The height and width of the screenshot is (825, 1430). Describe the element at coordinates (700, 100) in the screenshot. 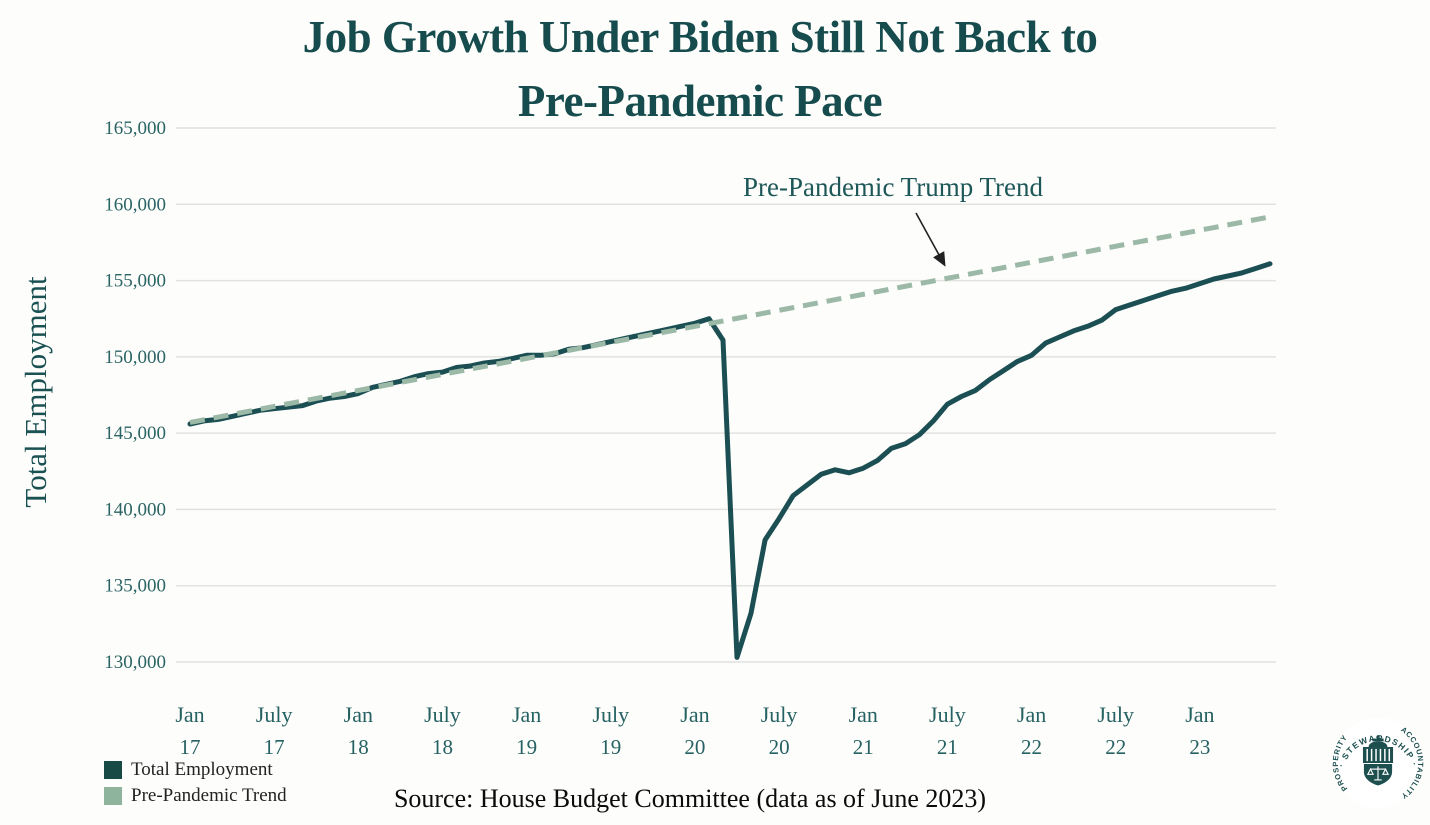

I see `chart-title-line2: Pre-Pandemic Pace` at that location.